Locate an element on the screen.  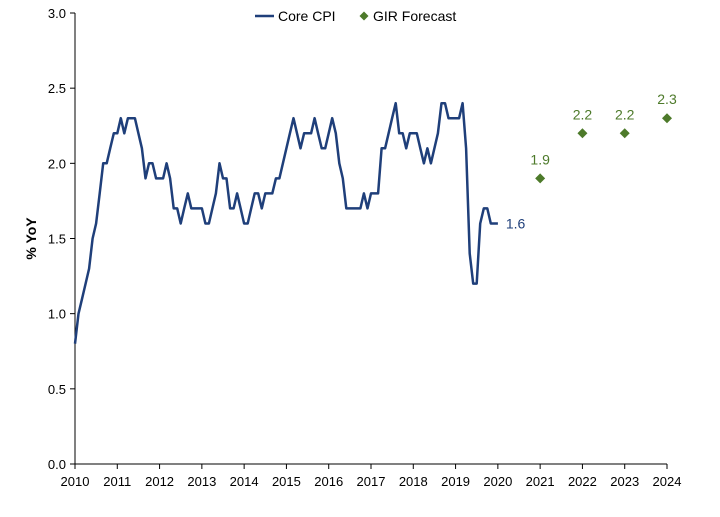
x-tick-label: 2017 is located at coordinates (371, 481).